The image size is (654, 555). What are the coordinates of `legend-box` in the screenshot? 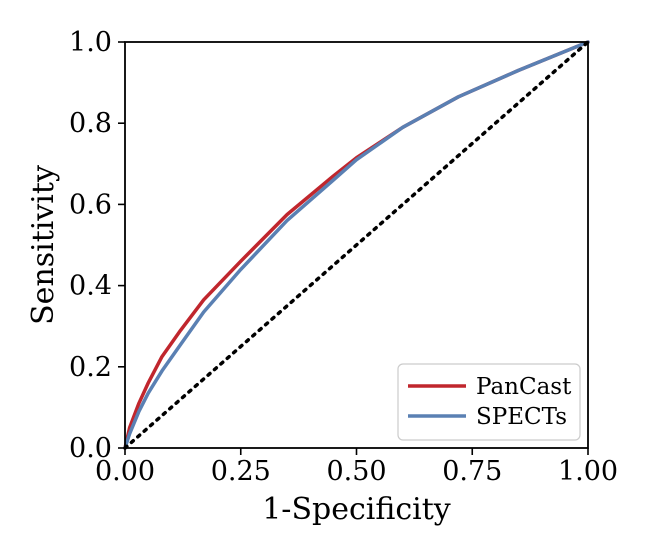 It's located at (489, 402).